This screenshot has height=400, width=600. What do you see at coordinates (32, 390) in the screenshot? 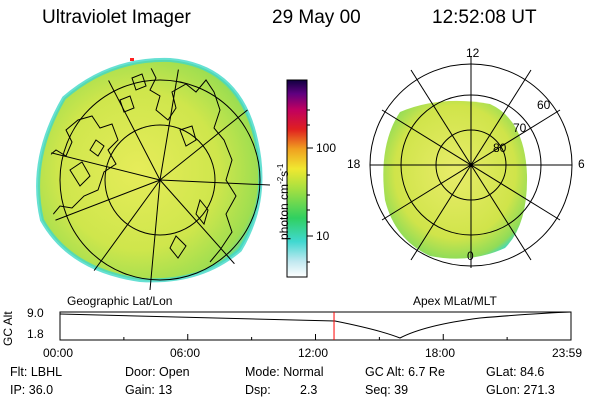
I see `info-ip: IP: 36.0` at bounding box center [32, 390].